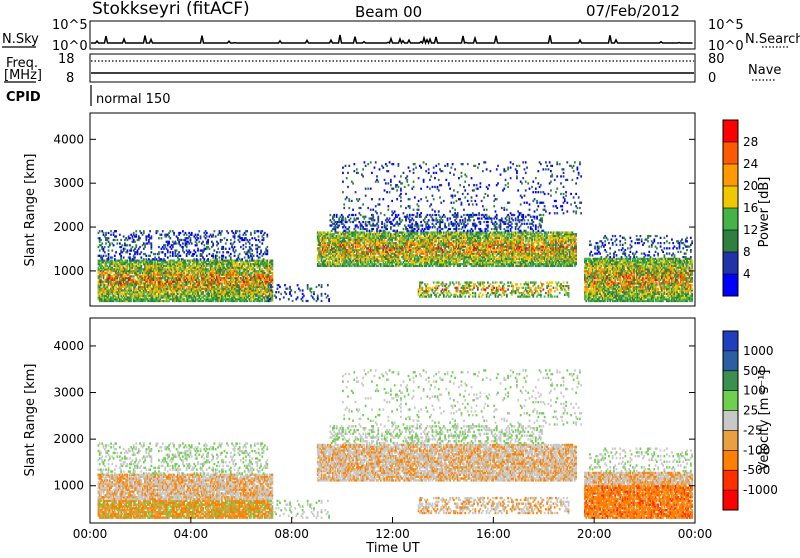  What do you see at coordinates (750, 186) in the screenshot?
I see `colorbar-tick-label: 20` at bounding box center [750, 186].